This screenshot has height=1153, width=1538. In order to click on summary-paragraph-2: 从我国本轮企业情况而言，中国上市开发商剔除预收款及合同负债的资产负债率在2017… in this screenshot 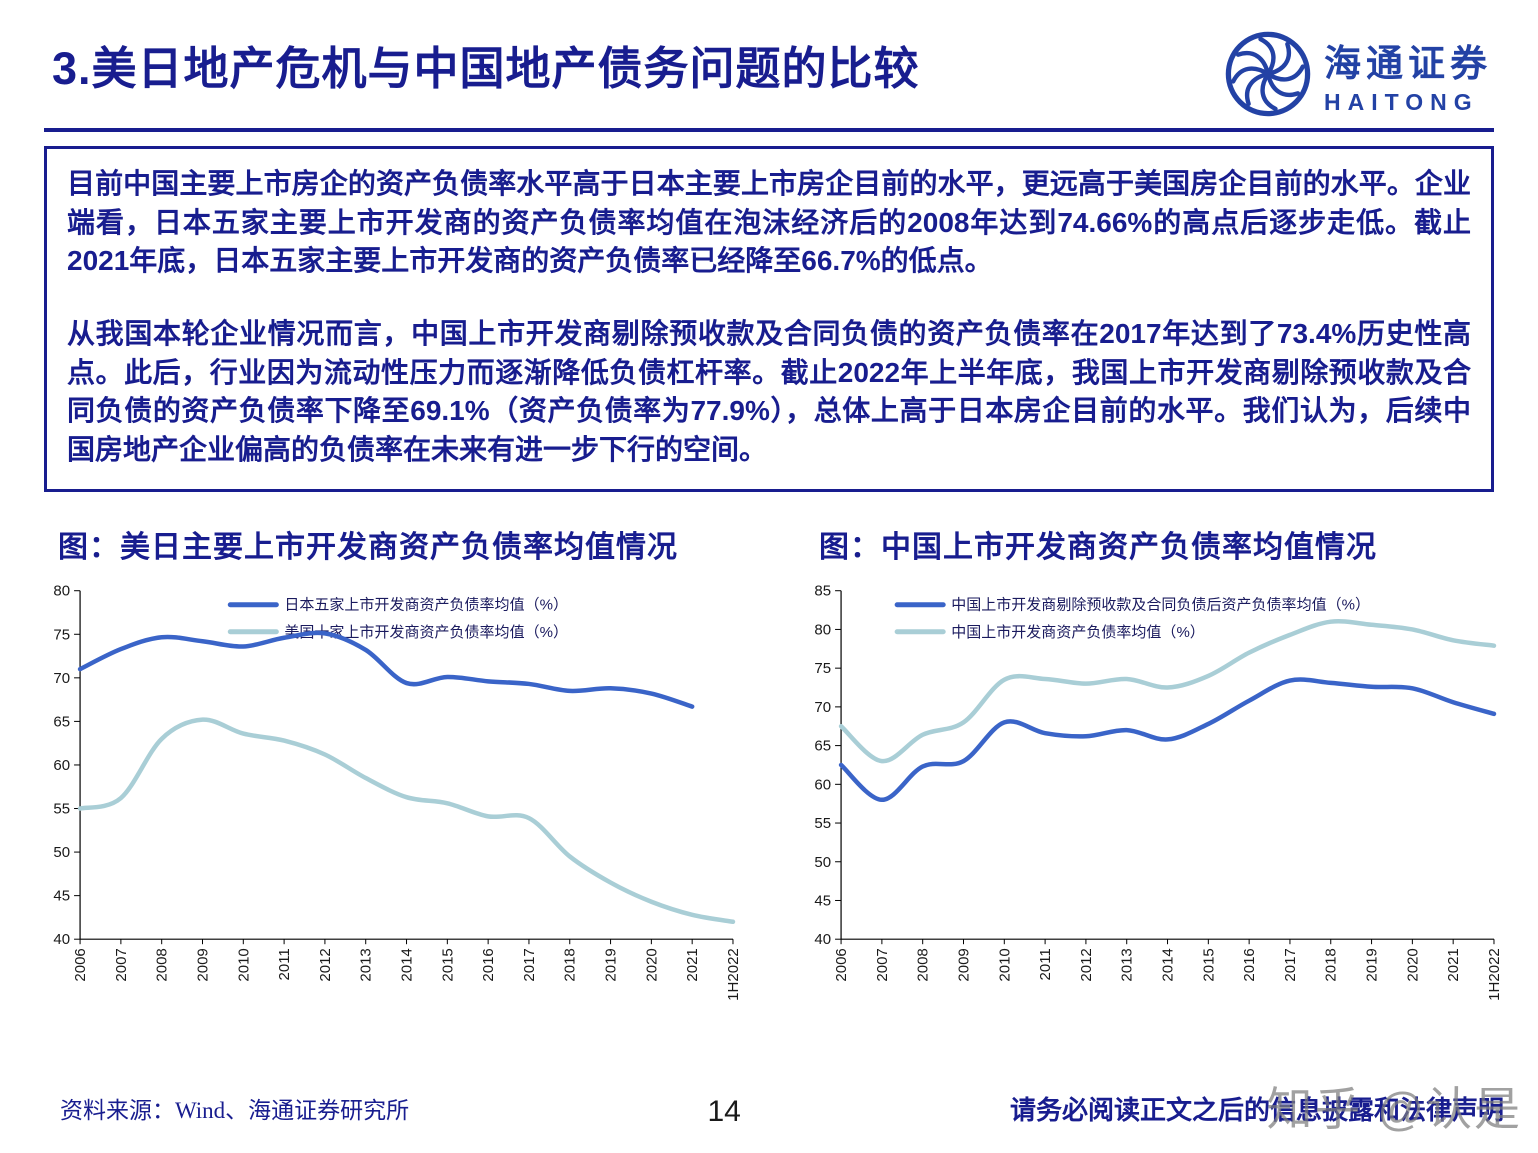, I will do `click(769, 391)`.